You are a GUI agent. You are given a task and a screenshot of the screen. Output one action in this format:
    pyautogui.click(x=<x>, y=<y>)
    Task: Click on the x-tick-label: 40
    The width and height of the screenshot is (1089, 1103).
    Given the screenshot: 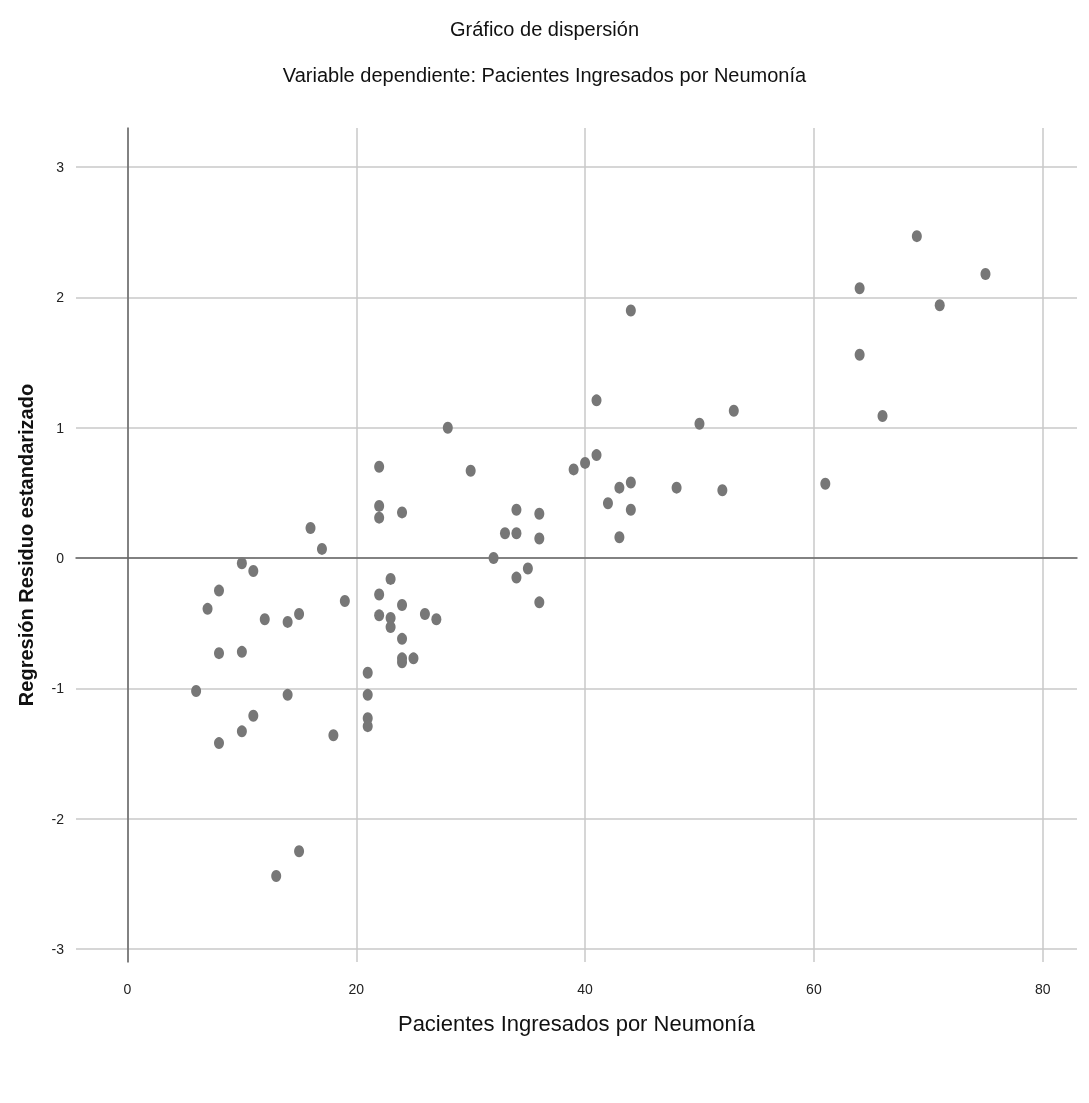 What is the action you would take?
    pyautogui.click(x=585, y=989)
    